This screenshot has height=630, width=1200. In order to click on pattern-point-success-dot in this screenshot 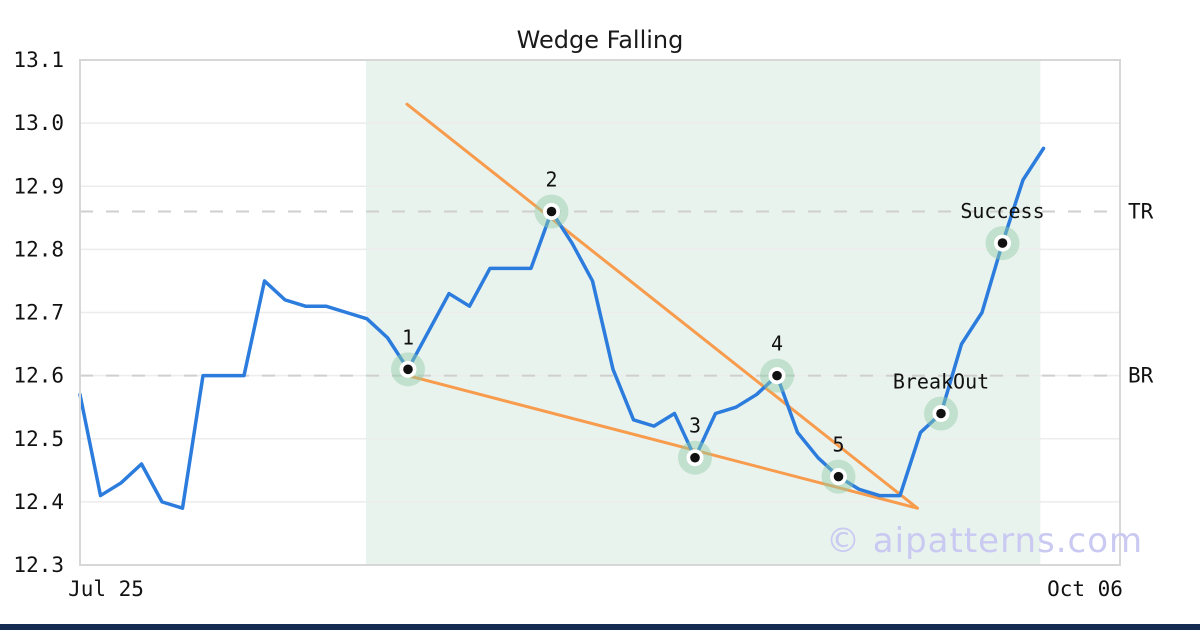, I will do `click(1002, 243)`.